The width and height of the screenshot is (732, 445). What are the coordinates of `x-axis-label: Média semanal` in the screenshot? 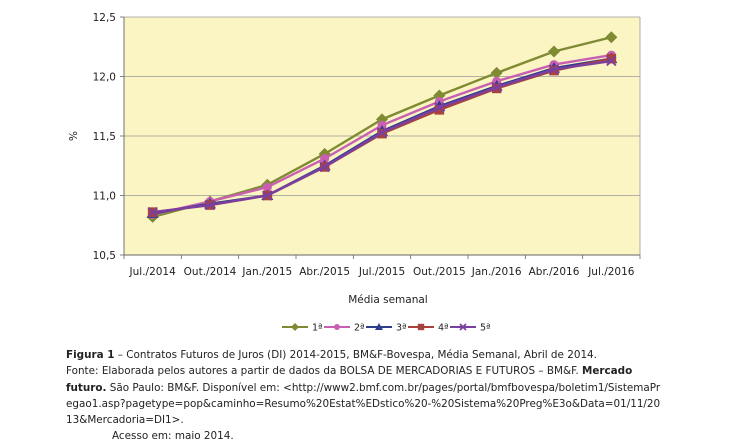 It's located at (387, 300).